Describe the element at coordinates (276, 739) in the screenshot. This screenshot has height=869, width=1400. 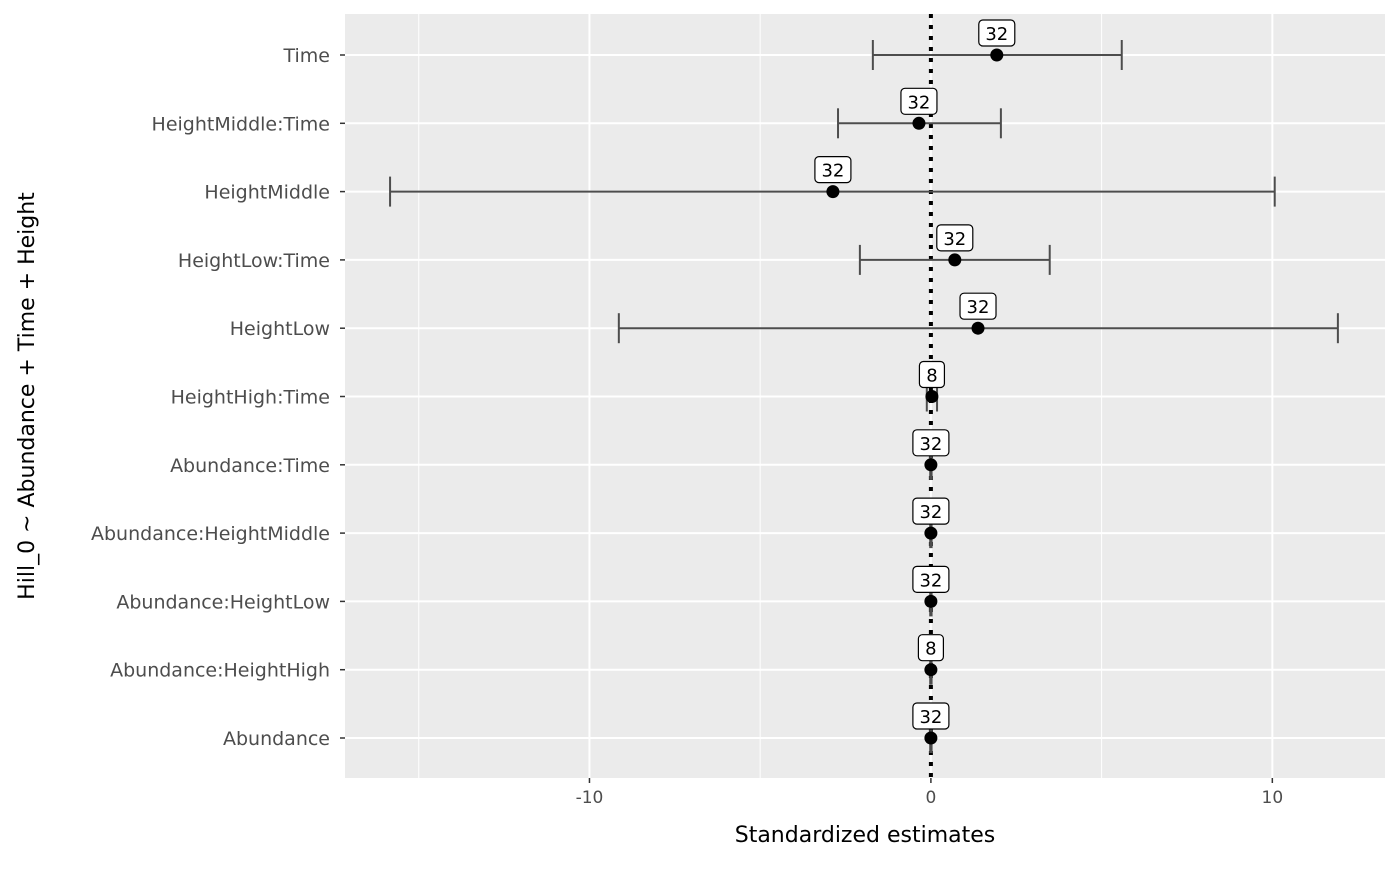
I see `y-tick-label: Abundance` at that location.